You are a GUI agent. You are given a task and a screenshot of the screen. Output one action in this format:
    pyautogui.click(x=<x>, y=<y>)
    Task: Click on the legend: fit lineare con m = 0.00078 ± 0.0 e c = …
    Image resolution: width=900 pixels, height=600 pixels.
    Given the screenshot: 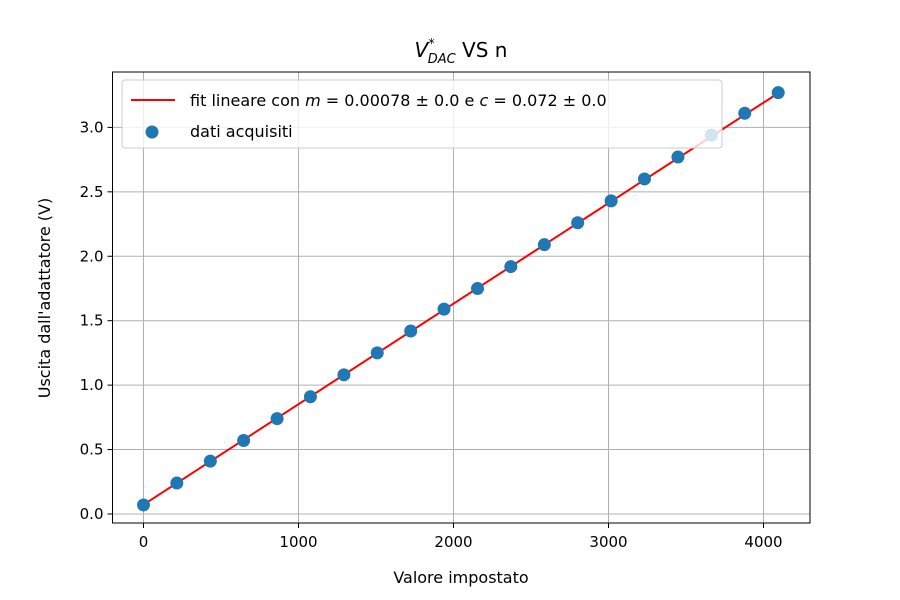 What is the action you would take?
    pyautogui.click(x=422, y=114)
    